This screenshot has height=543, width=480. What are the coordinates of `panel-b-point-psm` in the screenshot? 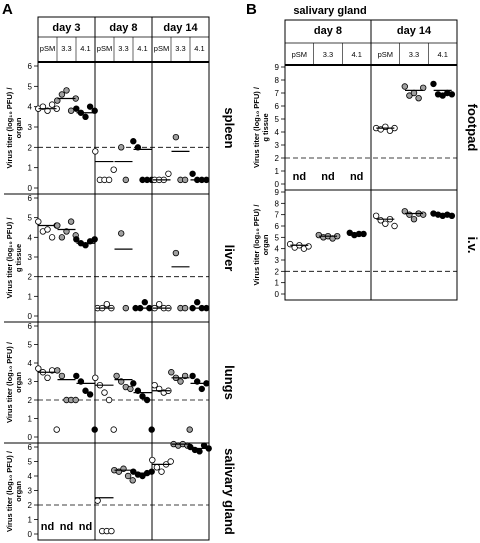 It's located at (308, 246).